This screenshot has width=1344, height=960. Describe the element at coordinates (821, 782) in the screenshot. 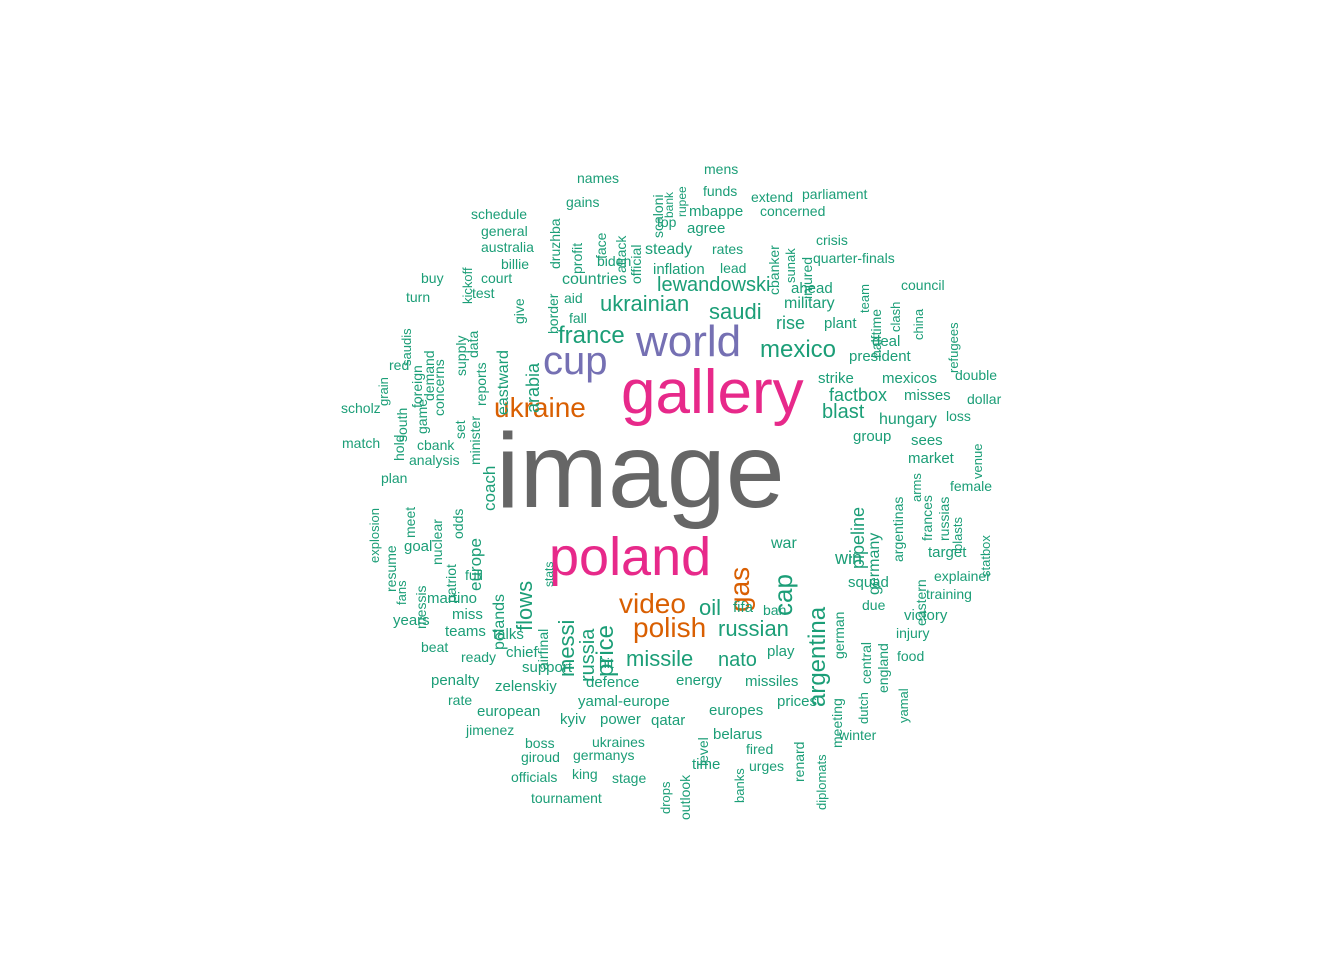

I see `word-diplomats: diplomats` at that location.